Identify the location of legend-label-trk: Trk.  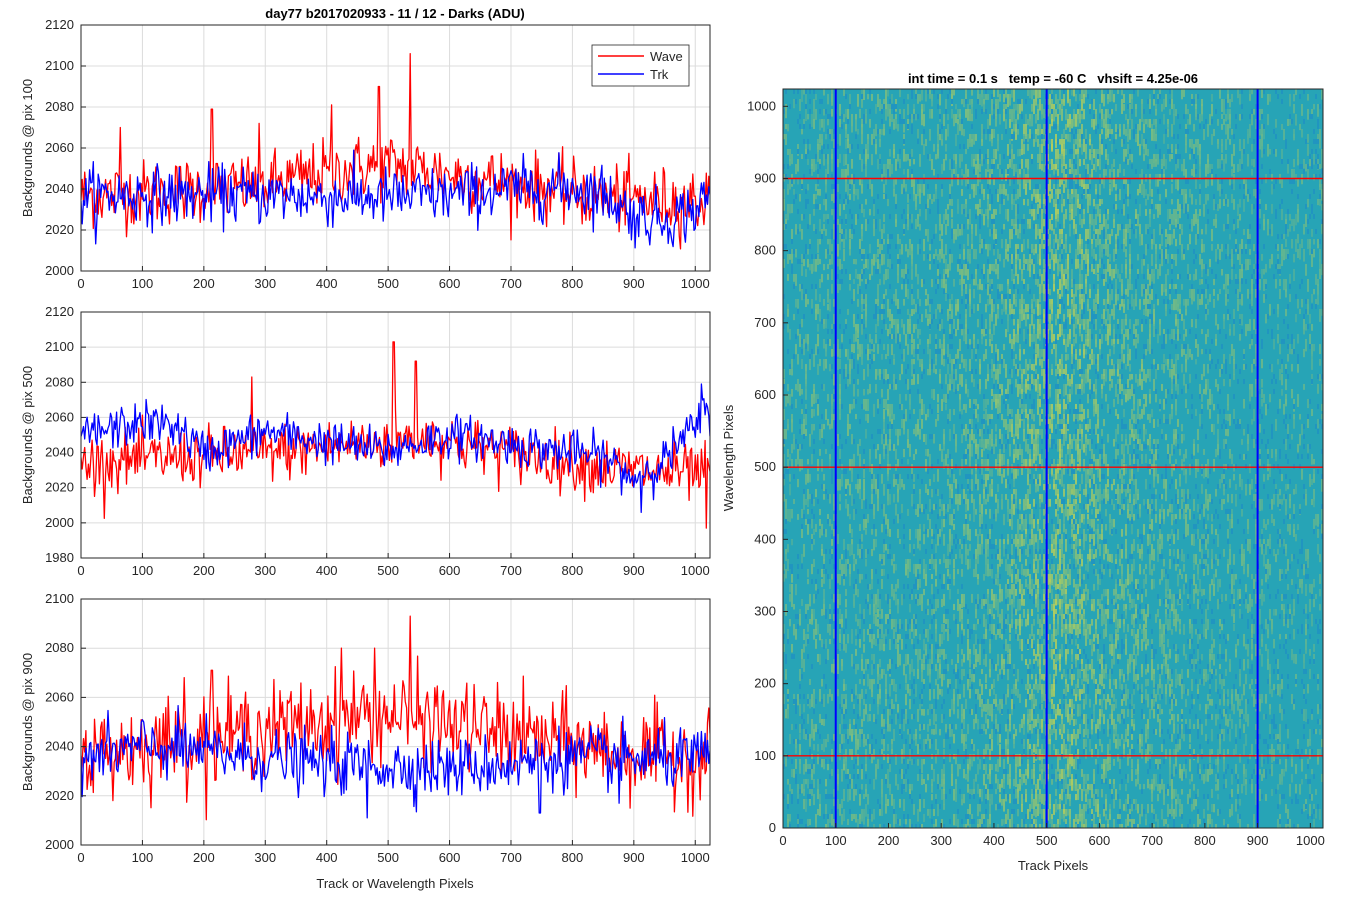
(659, 74).